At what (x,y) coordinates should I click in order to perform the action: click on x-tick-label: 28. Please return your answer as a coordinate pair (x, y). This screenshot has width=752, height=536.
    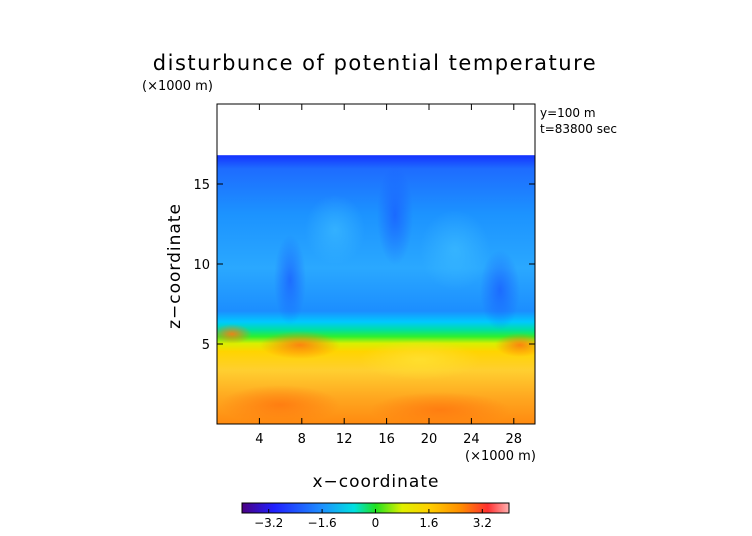
    Looking at the image, I should click on (514, 439).